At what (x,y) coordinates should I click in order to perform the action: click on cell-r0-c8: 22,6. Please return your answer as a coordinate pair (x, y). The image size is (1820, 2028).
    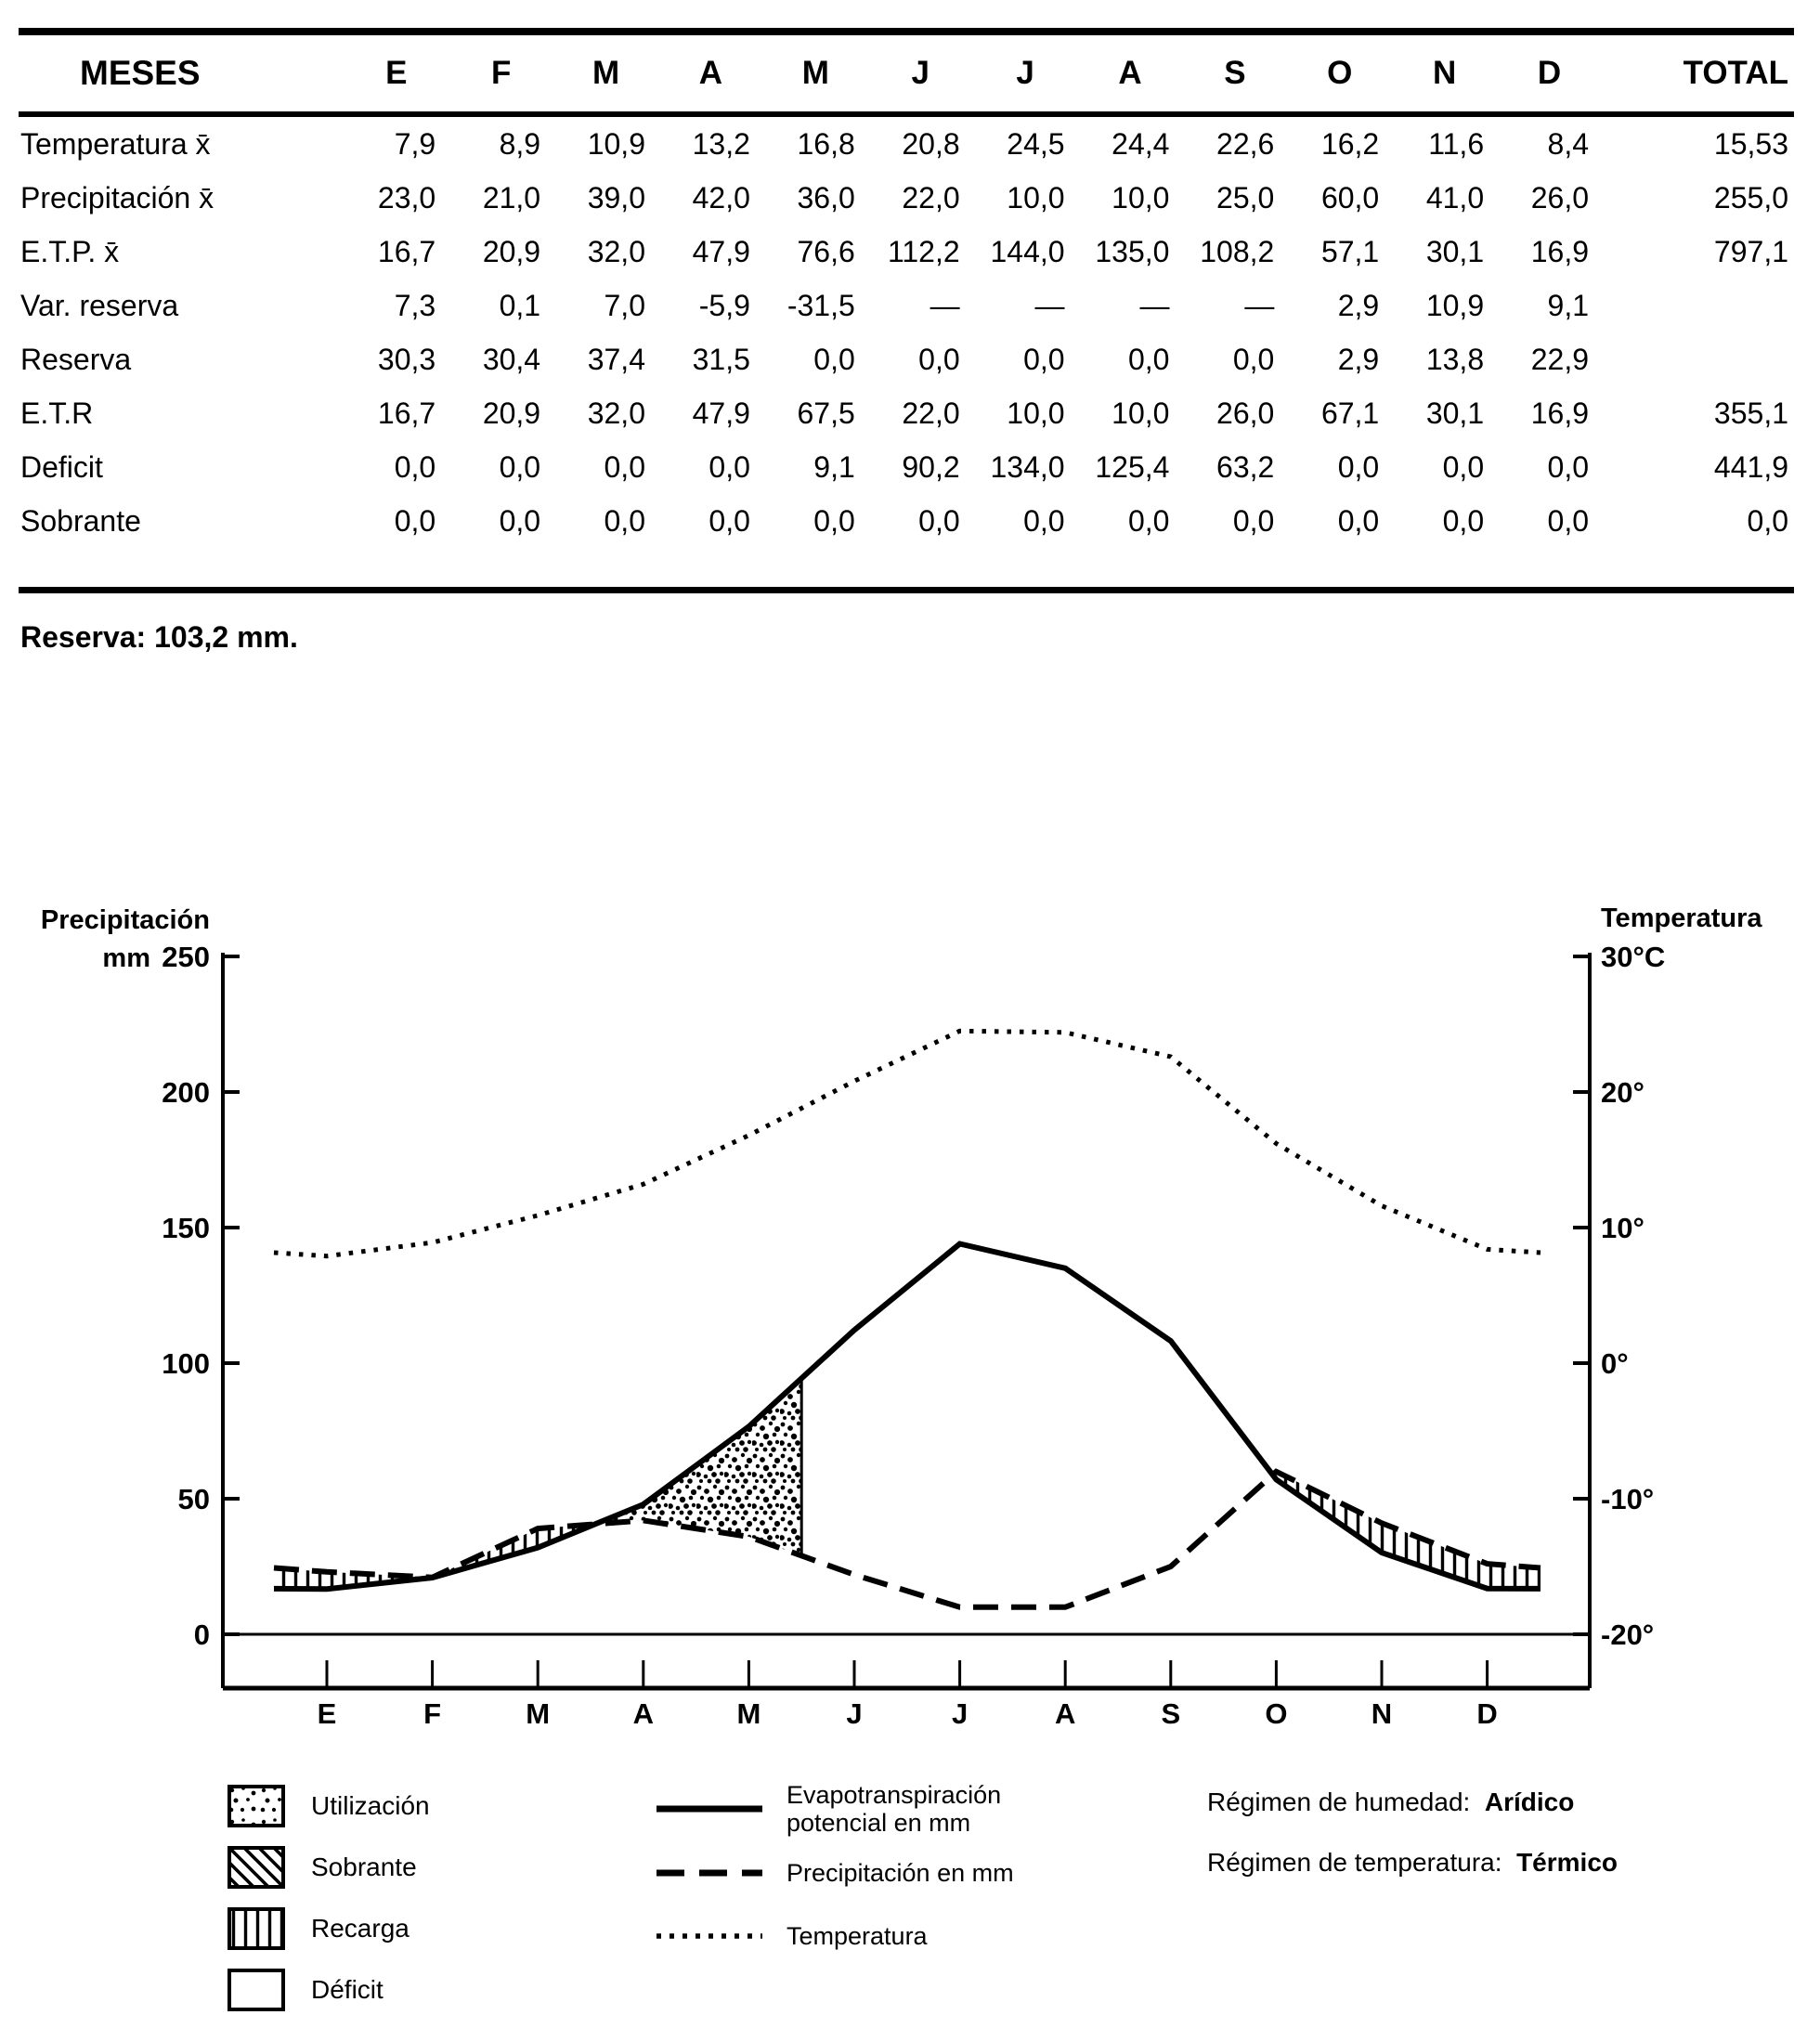
    Looking at the image, I should click on (1245, 143).